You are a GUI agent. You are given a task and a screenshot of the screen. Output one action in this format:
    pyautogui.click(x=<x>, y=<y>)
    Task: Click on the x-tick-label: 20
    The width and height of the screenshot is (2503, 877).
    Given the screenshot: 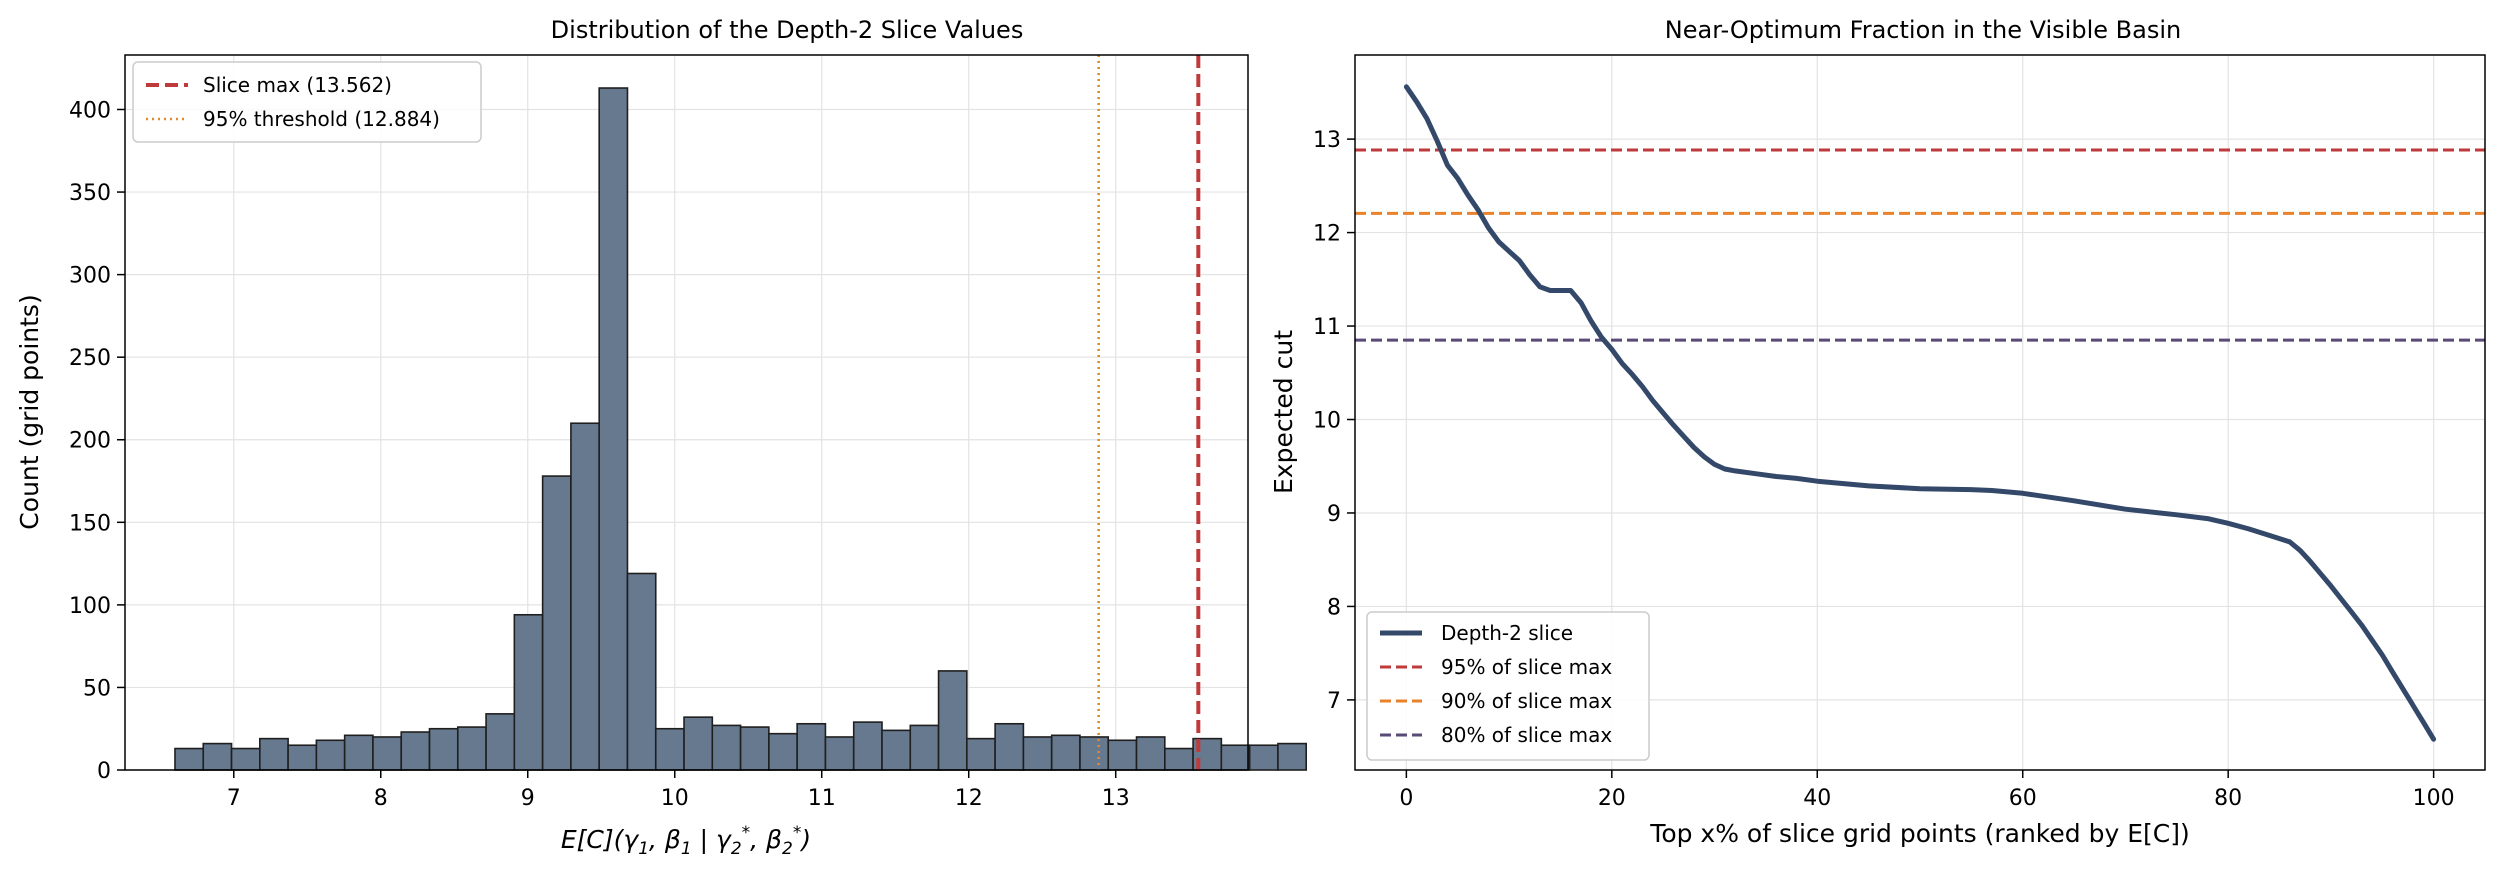 What is the action you would take?
    pyautogui.click(x=1612, y=798)
    